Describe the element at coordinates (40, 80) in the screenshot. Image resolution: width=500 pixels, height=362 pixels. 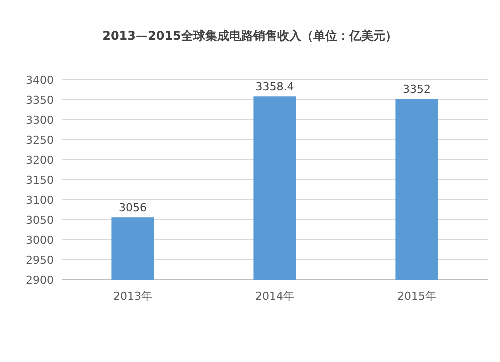
I see `y-tick-label: 3400` at that location.